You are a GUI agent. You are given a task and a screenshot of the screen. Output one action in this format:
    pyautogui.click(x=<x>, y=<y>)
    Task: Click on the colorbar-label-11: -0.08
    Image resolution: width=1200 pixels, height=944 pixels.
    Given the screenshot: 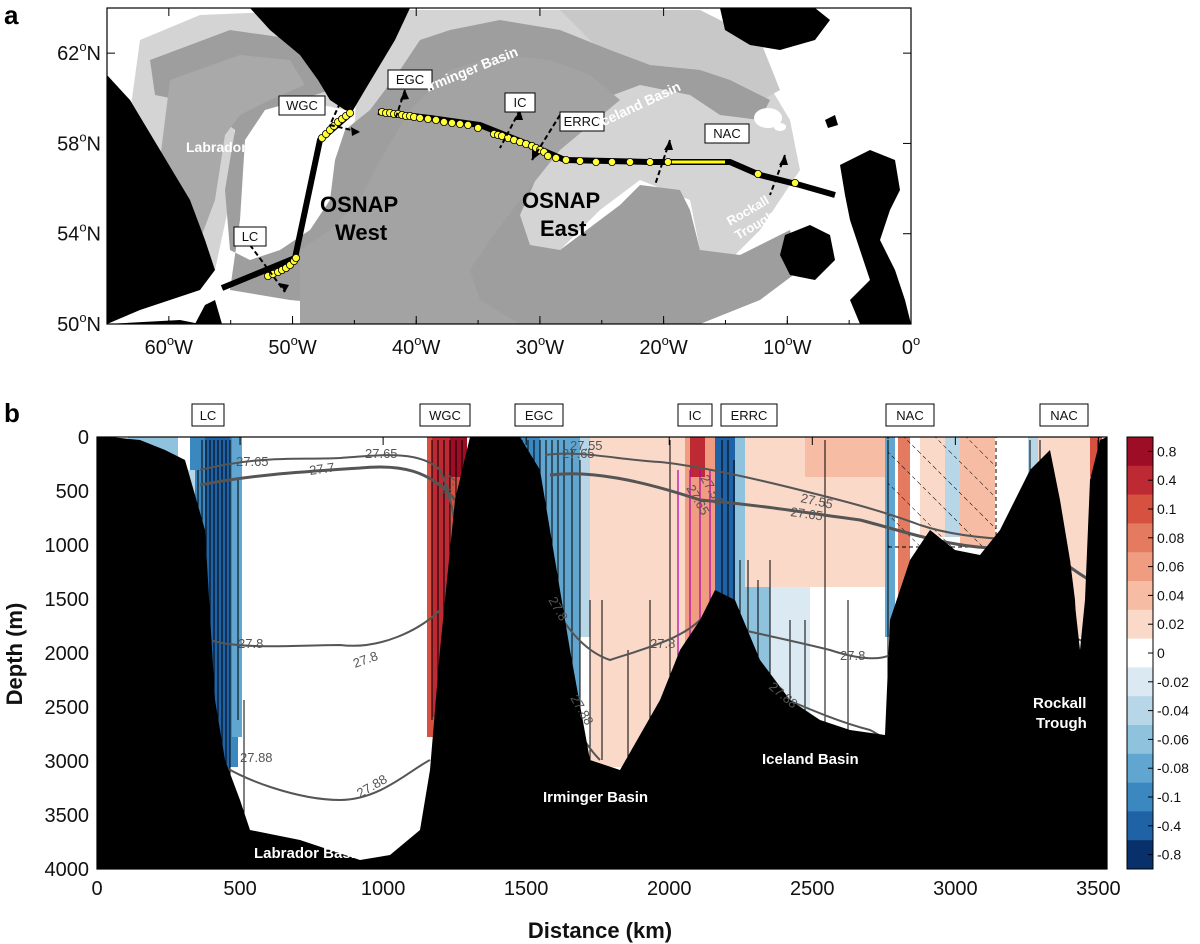 What is the action you would take?
    pyautogui.click(x=1173, y=768)
    